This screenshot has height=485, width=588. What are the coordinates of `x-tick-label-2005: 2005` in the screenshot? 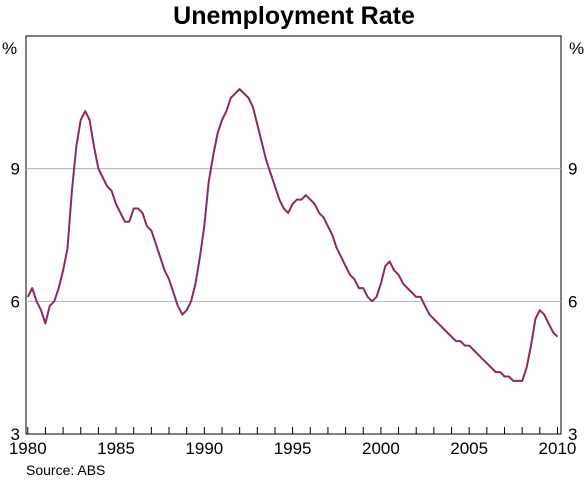 It's located at (469, 448).